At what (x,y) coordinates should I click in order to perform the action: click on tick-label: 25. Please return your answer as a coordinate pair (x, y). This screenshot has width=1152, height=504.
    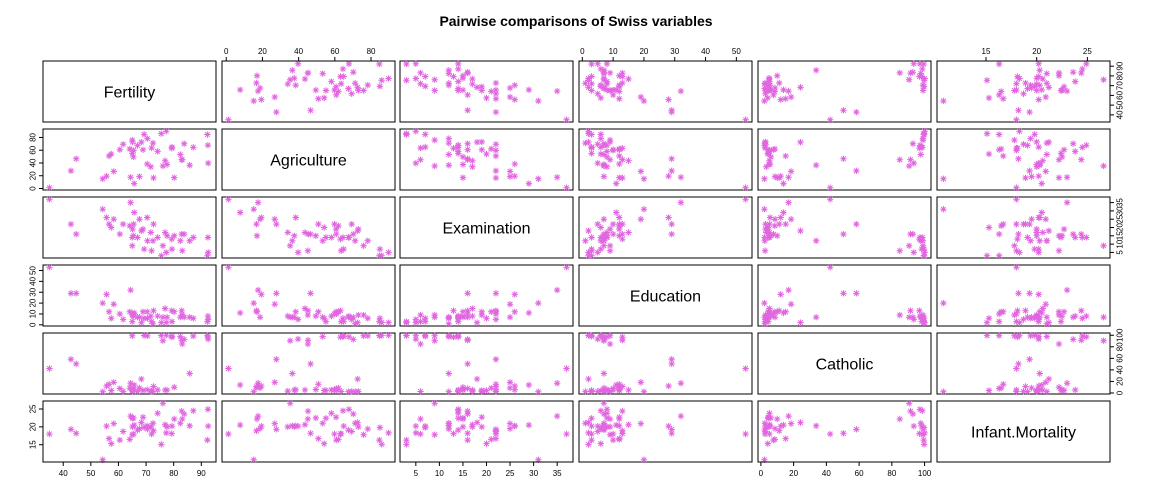
    Looking at the image, I should click on (1087, 51).